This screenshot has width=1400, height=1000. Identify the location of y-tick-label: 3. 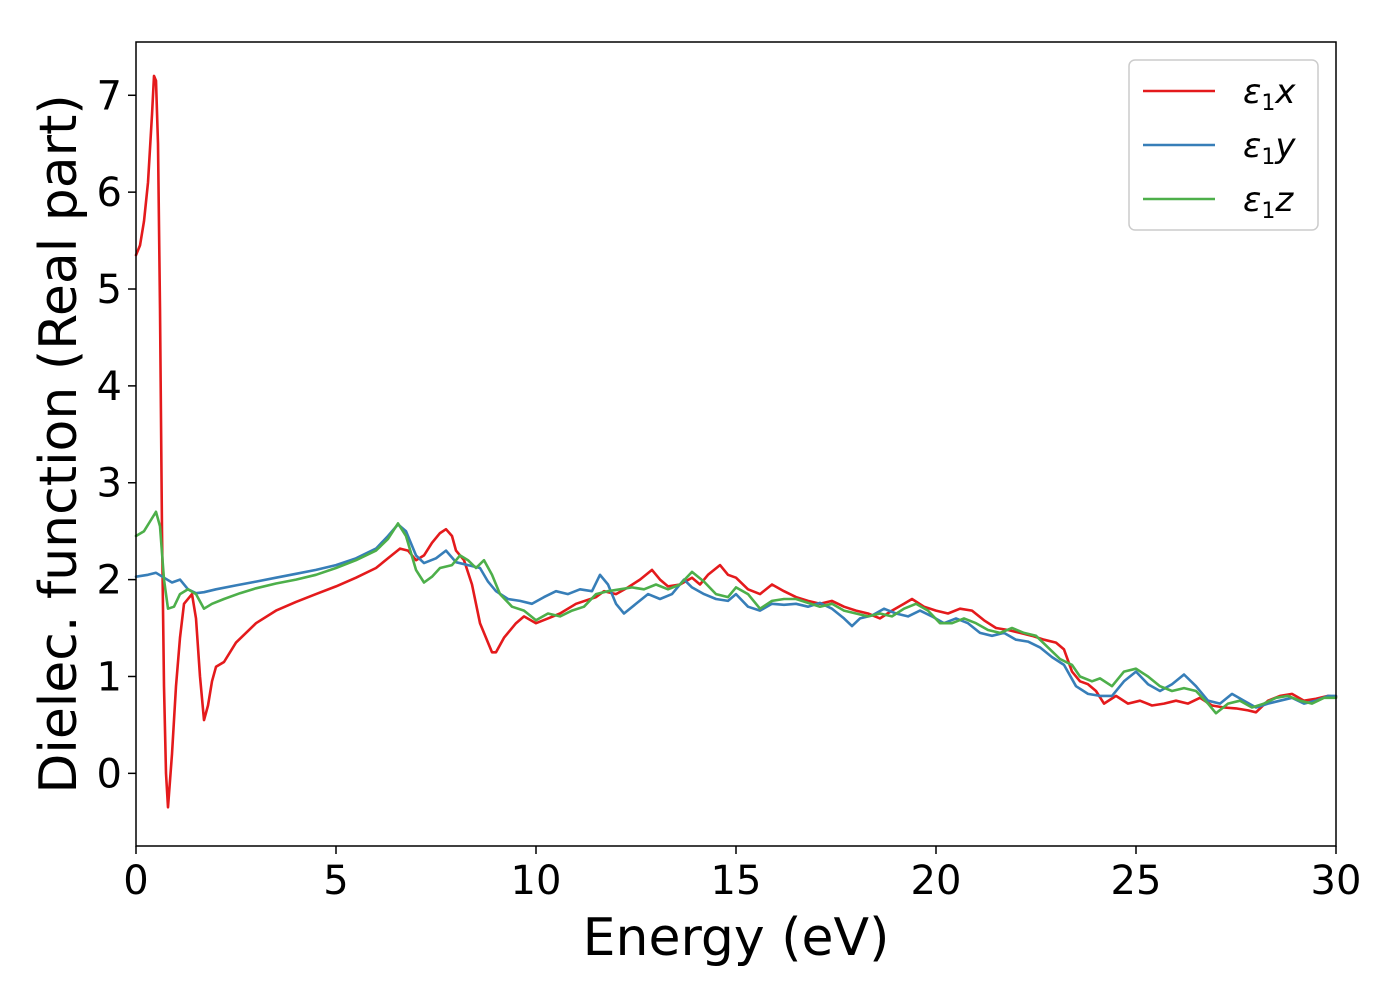
(109, 484).